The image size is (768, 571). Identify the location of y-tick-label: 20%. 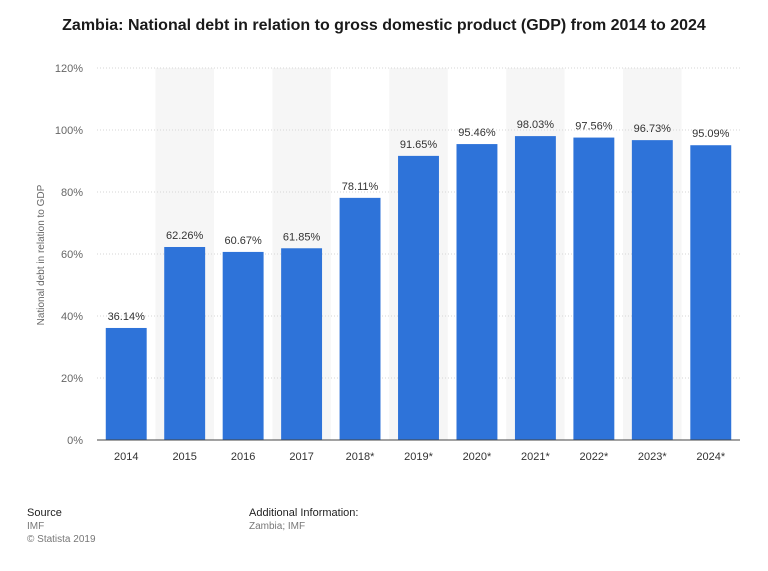
(72, 379).